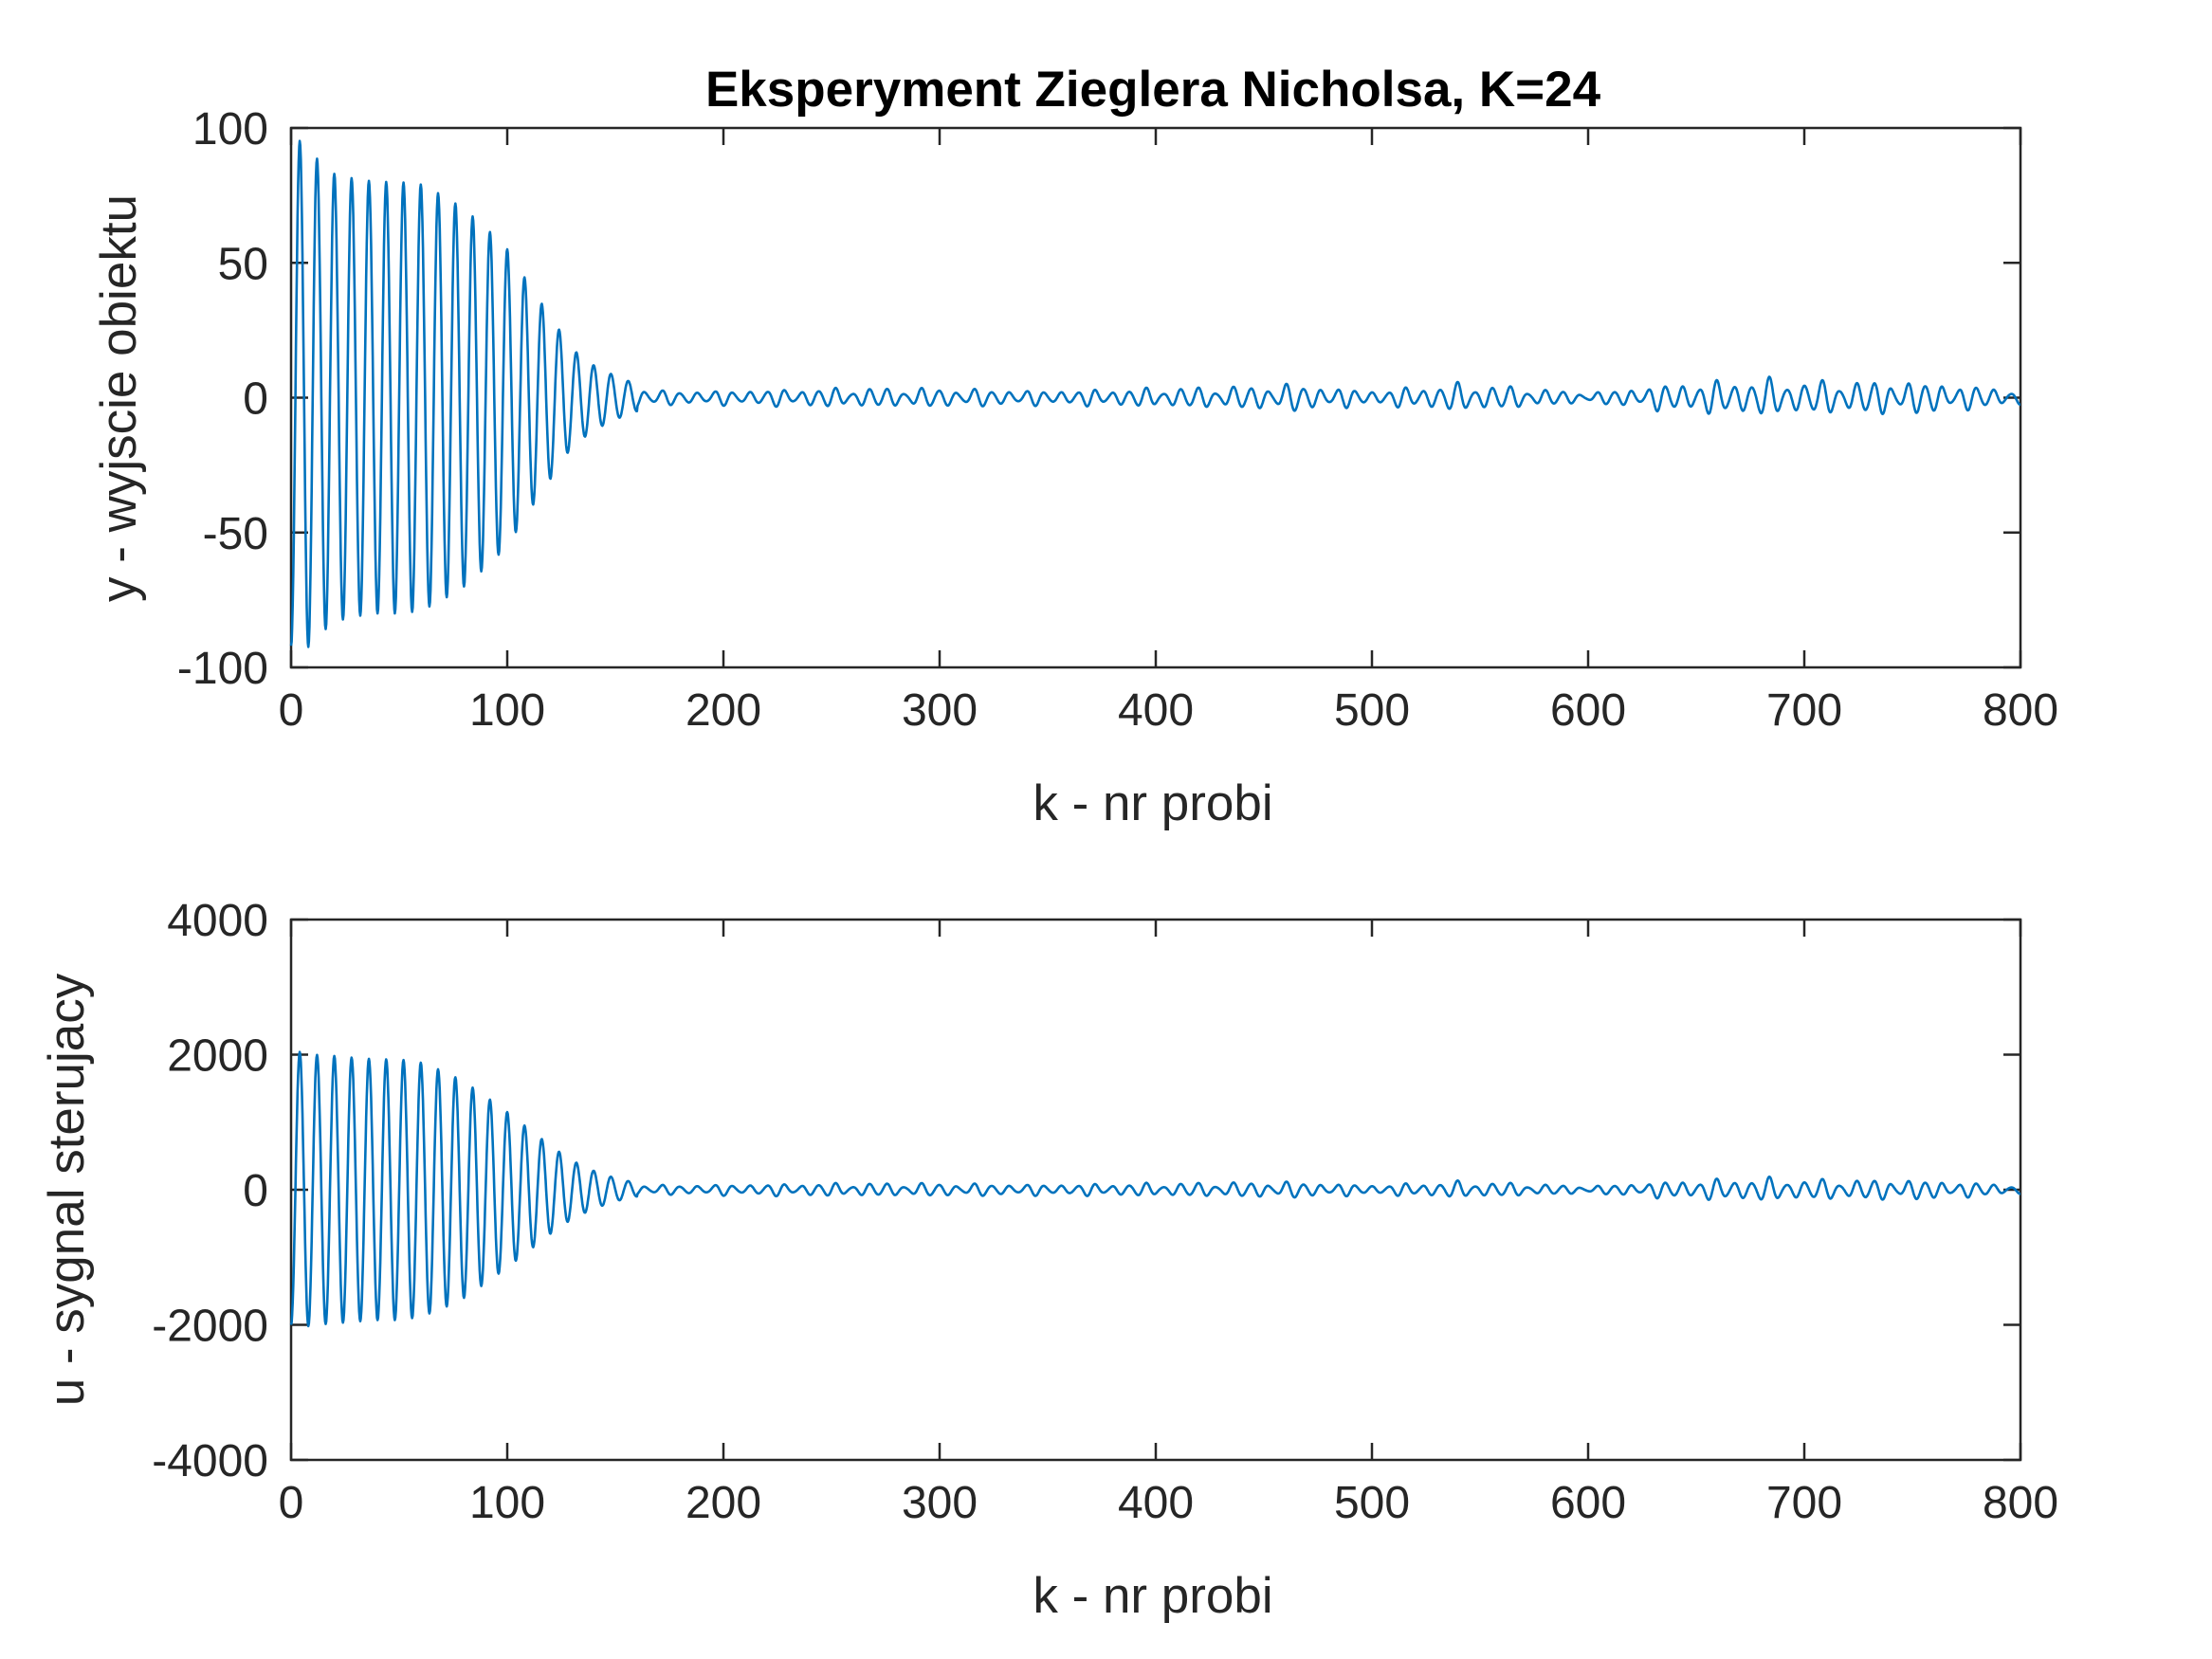  I want to click on top-chart-x-tick-label-6: 600, so click(1588, 710).